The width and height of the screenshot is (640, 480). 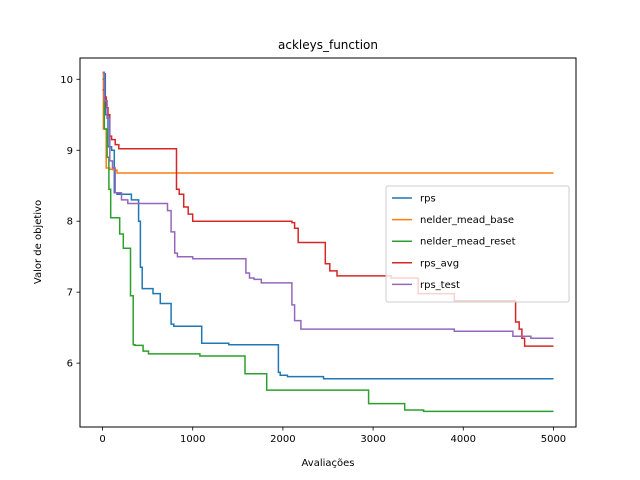 I want to click on x-tick-label: 4000, so click(x=463, y=439).